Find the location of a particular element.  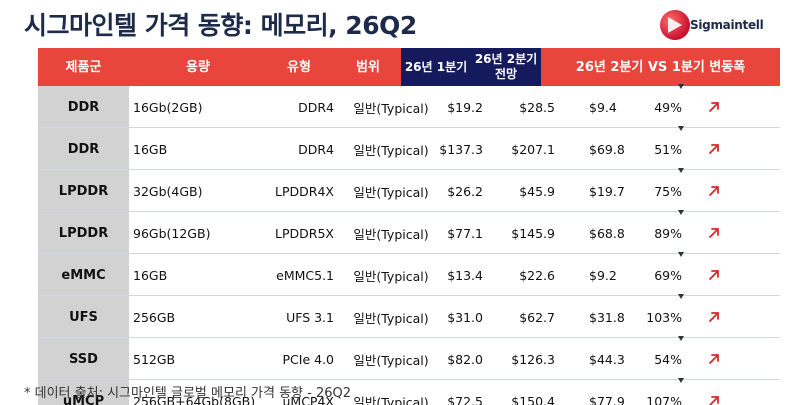

type-cell: LPDDR4X is located at coordinates (304, 191).